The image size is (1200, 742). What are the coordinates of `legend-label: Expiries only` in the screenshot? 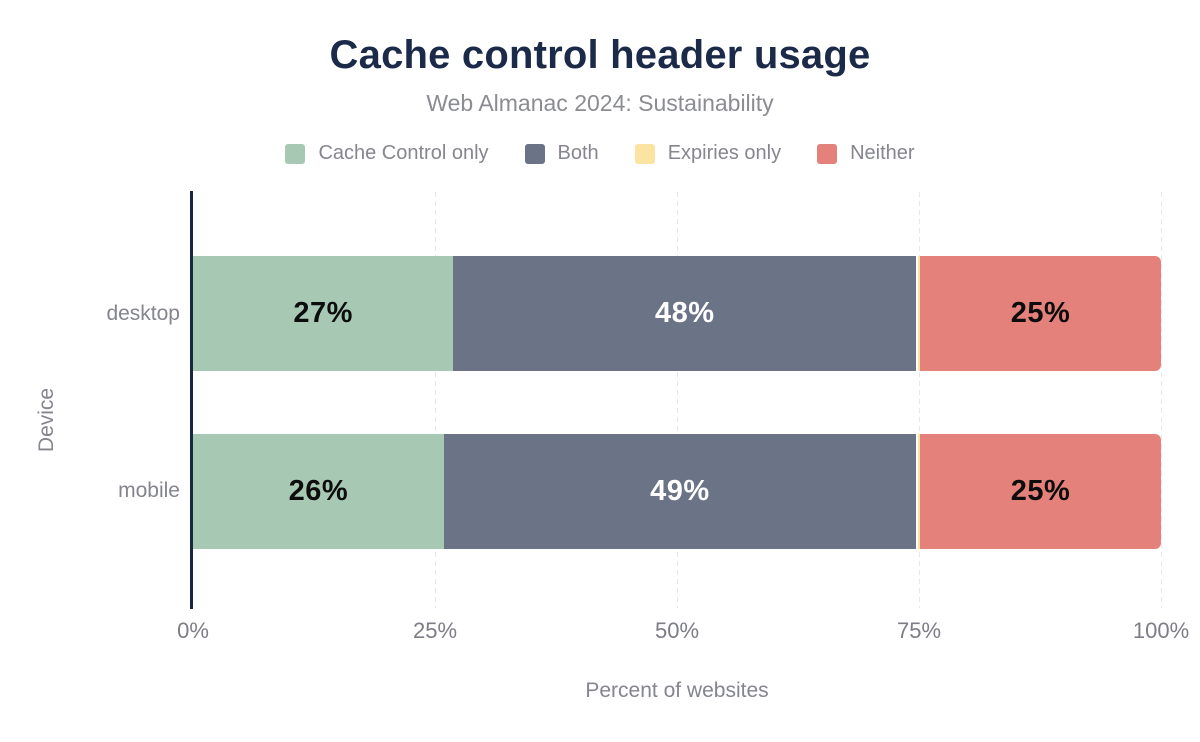 It's located at (724, 153).